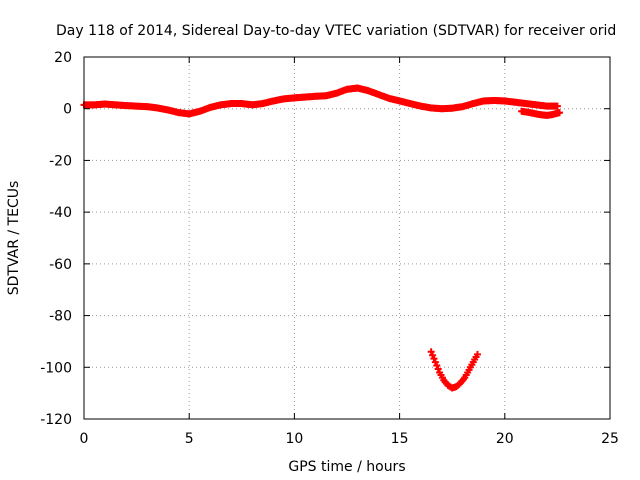 This screenshot has width=640, height=480. I want to click on y-axis-label: SDTVAR / TECUs, so click(14, 238).